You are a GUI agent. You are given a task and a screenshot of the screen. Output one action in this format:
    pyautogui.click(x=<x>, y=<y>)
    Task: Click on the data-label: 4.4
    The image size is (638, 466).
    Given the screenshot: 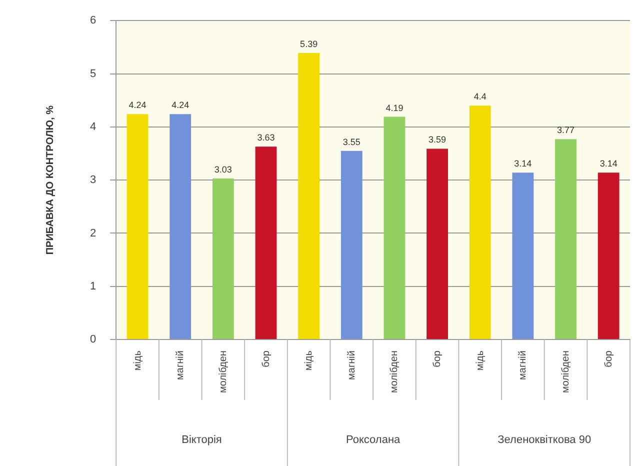 What is the action you would take?
    pyautogui.click(x=480, y=97)
    